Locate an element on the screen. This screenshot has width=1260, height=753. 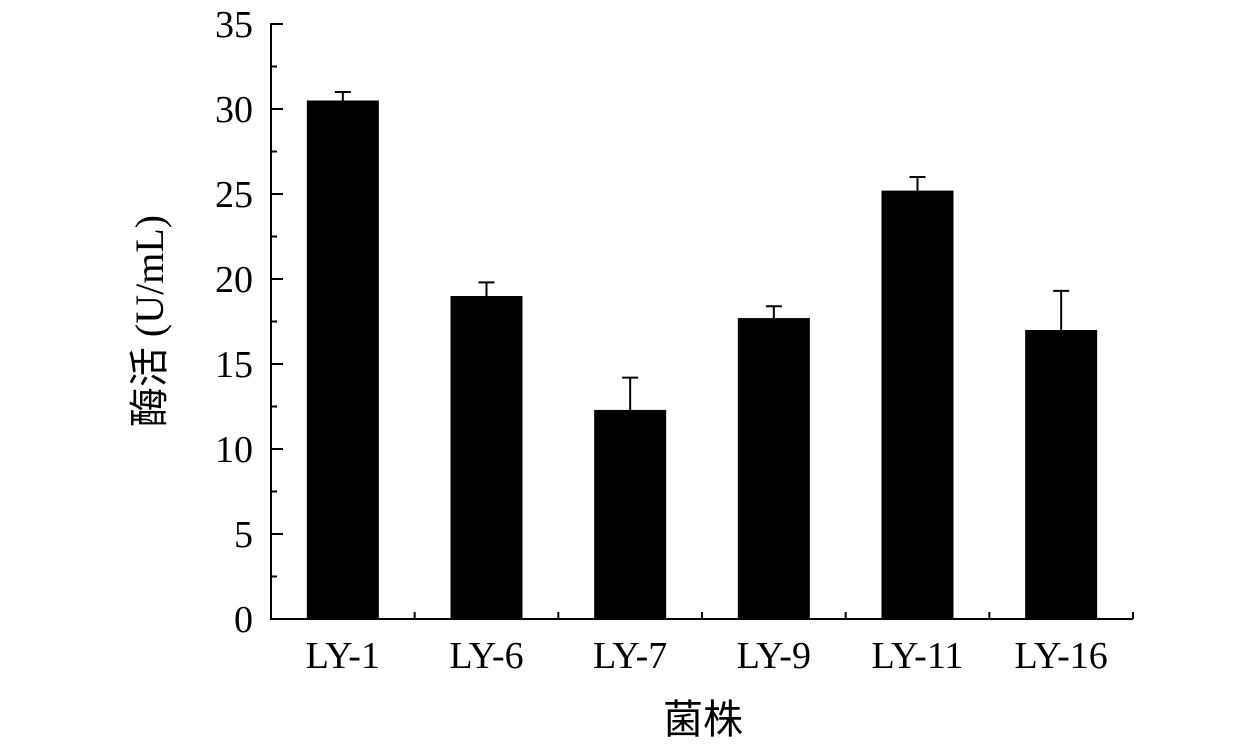
x-tick-label-ly-1: LY-1 is located at coordinates (343, 656).